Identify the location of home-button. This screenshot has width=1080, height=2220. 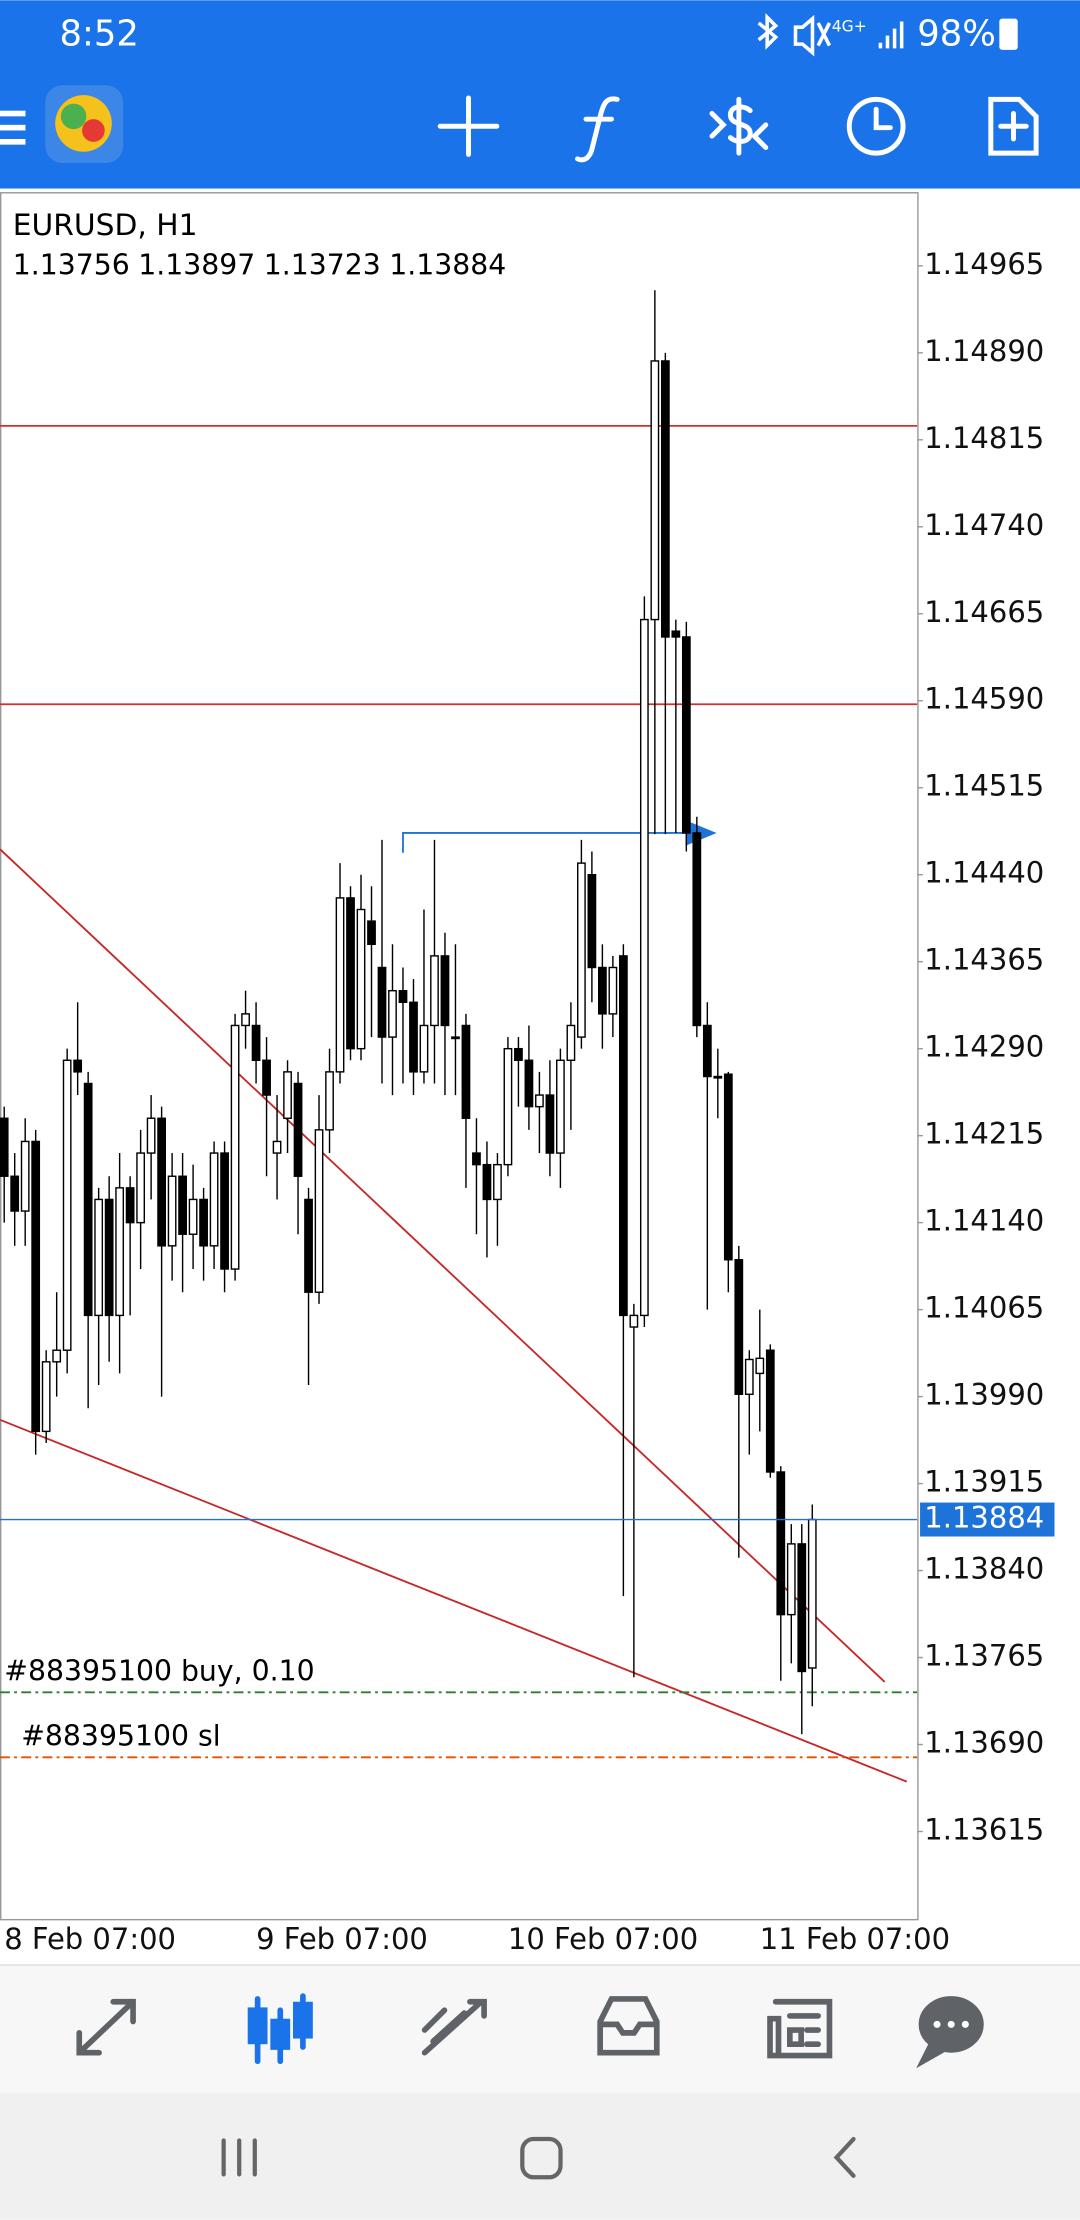
(541, 2158).